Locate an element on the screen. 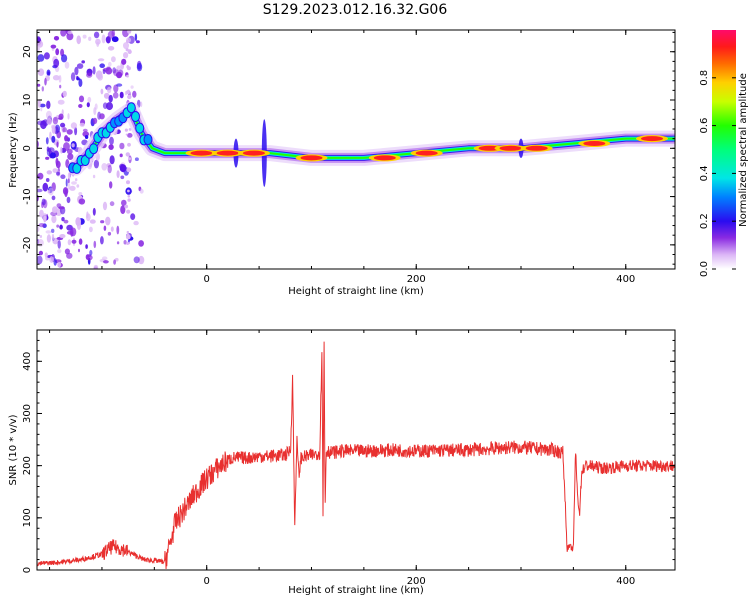 The image size is (750, 600). snr-xlabel: Height of straight line (km) is located at coordinates (356, 590).